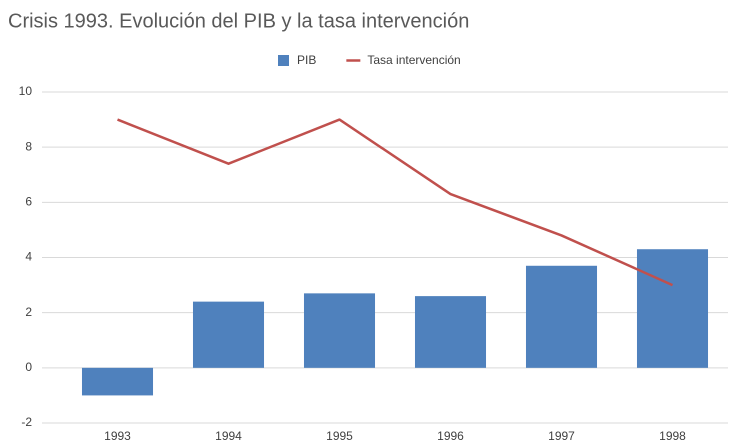 This screenshot has height=443, width=737. I want to click on y-tick-label: 10, so click(26, 91).